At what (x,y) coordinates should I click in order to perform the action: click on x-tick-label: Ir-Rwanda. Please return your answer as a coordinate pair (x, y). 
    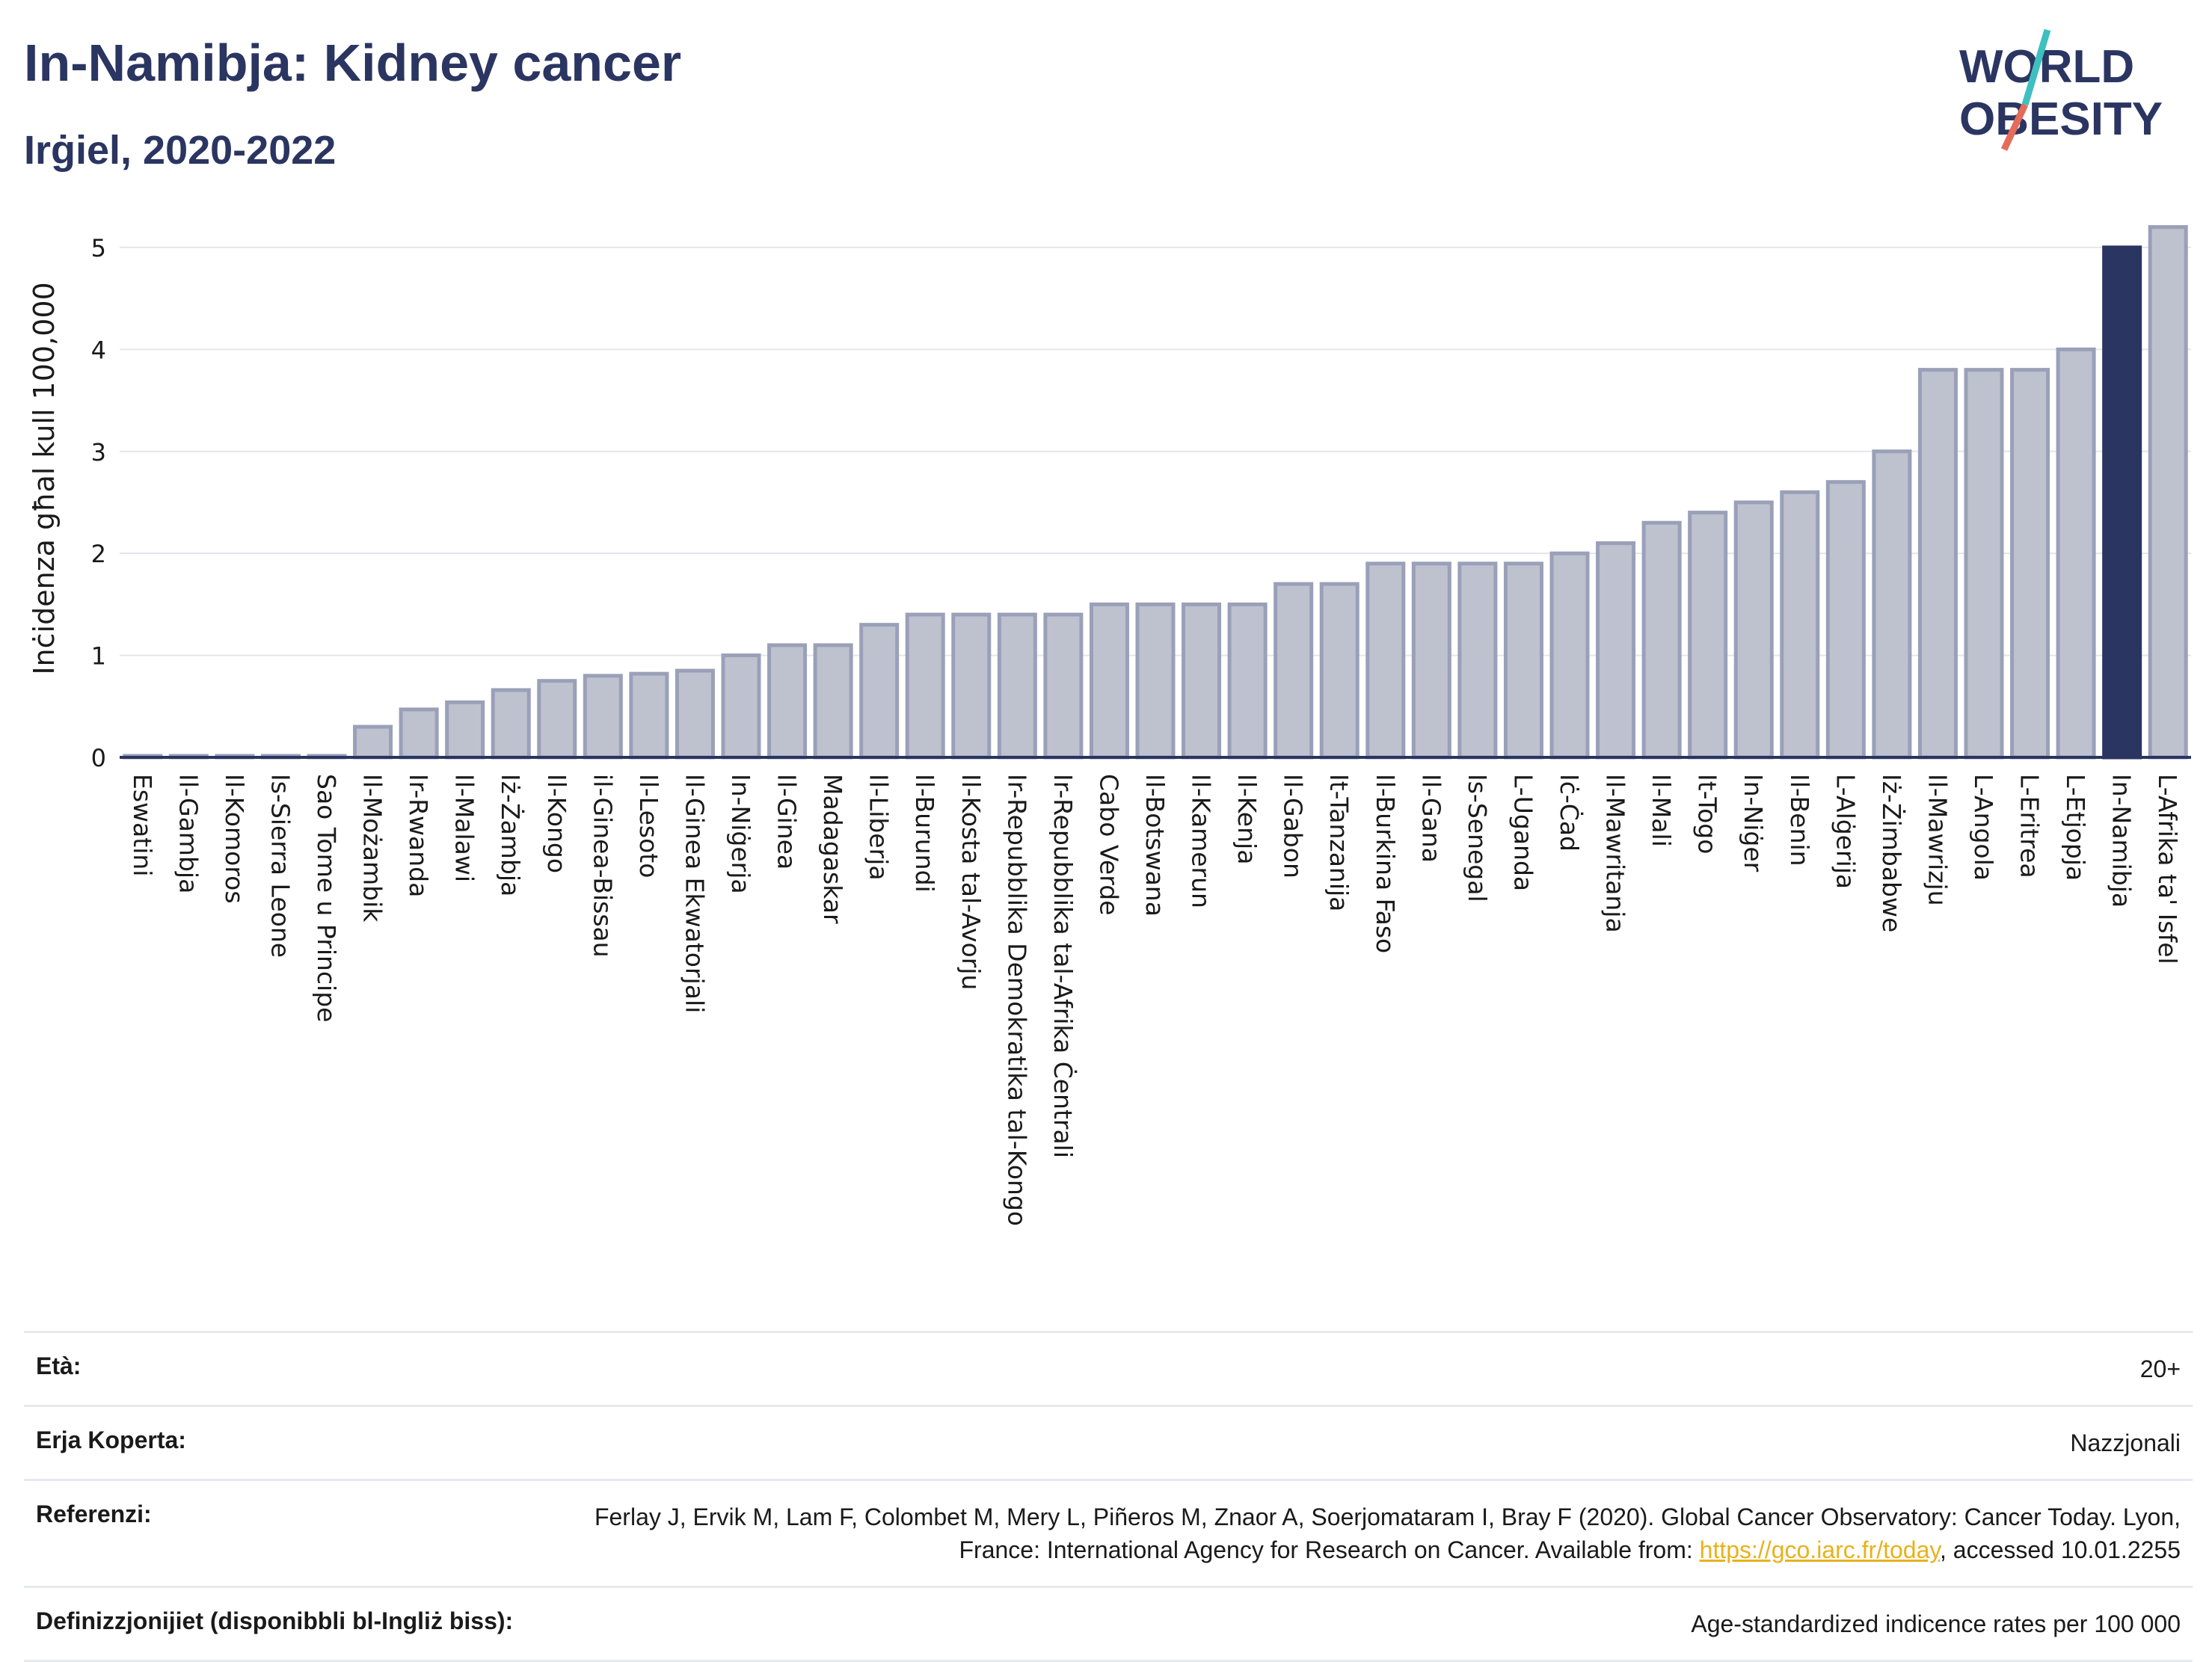
    Looking at the image, I should click on (418, 835).